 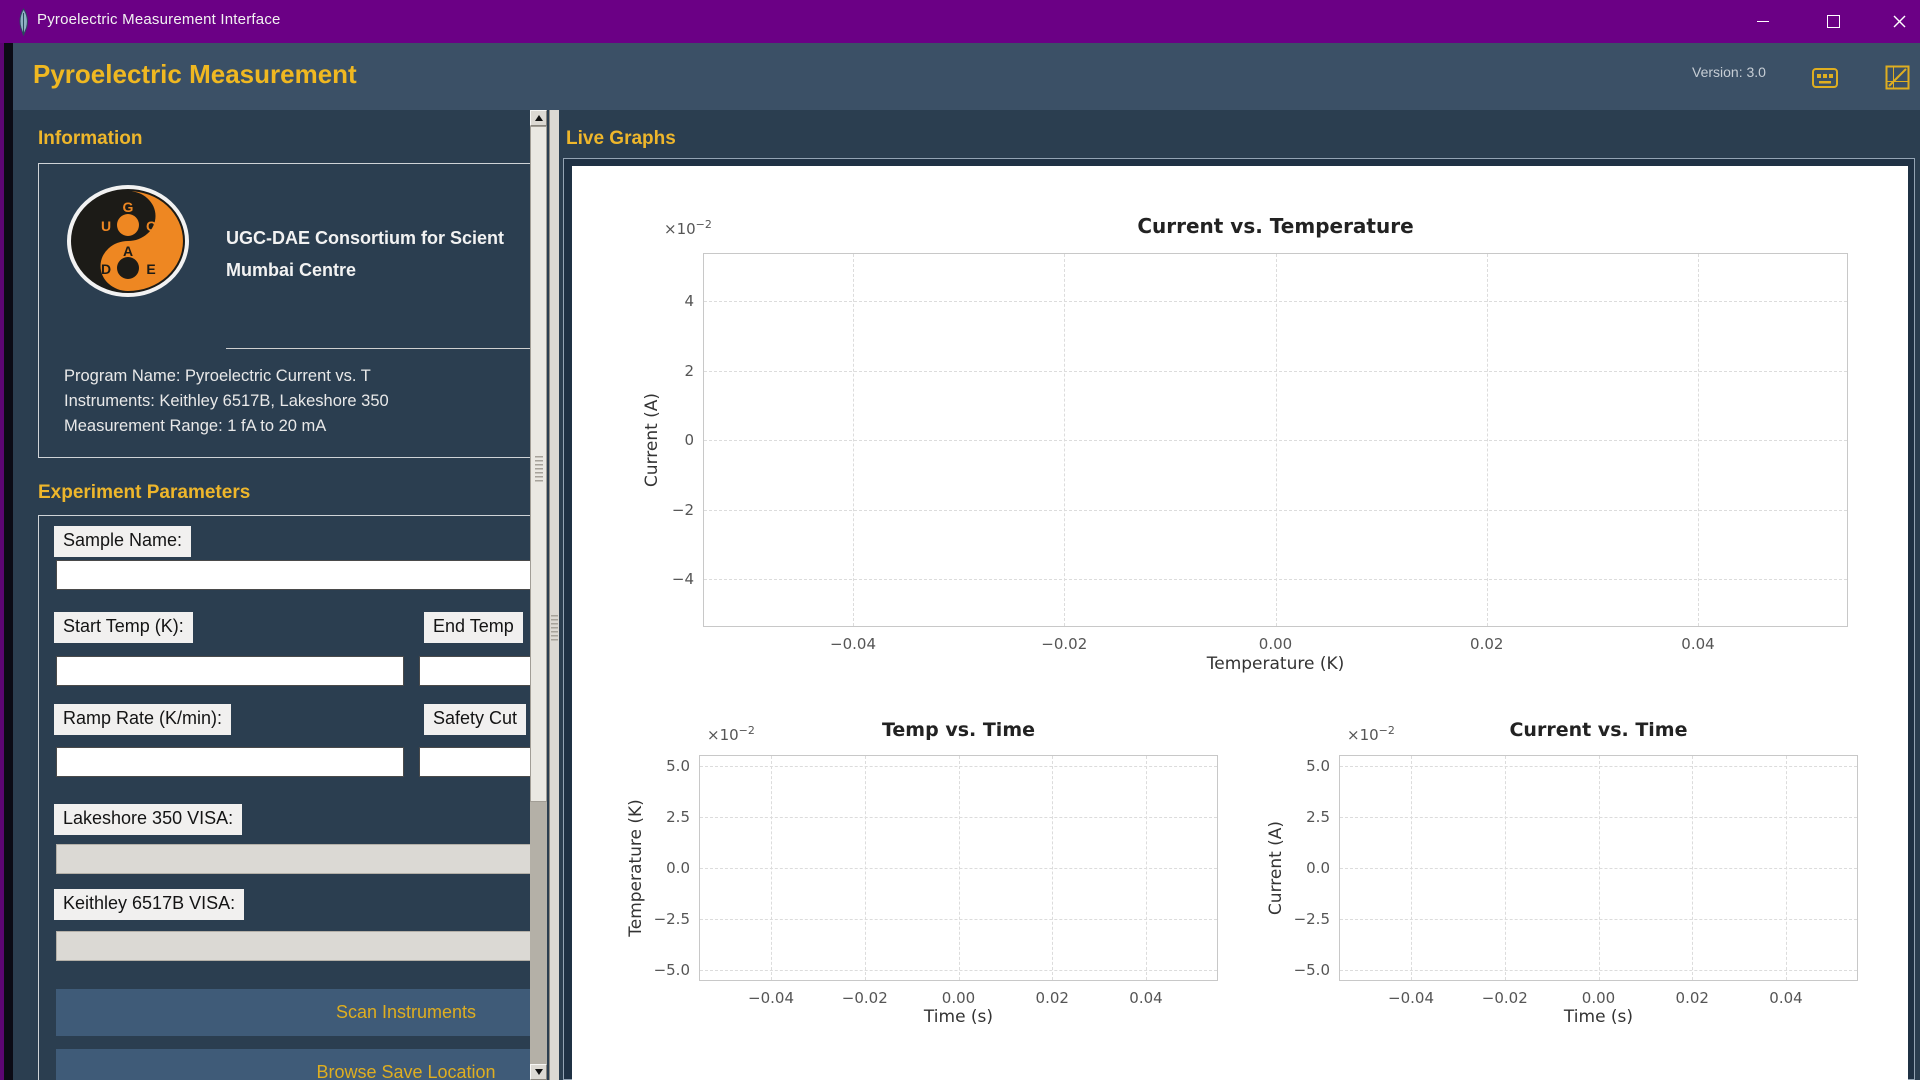 What do you see at coordinates (128, 251) in the screenshot?
I see `logo-letter-a: A` at bounding box center [128, 251].